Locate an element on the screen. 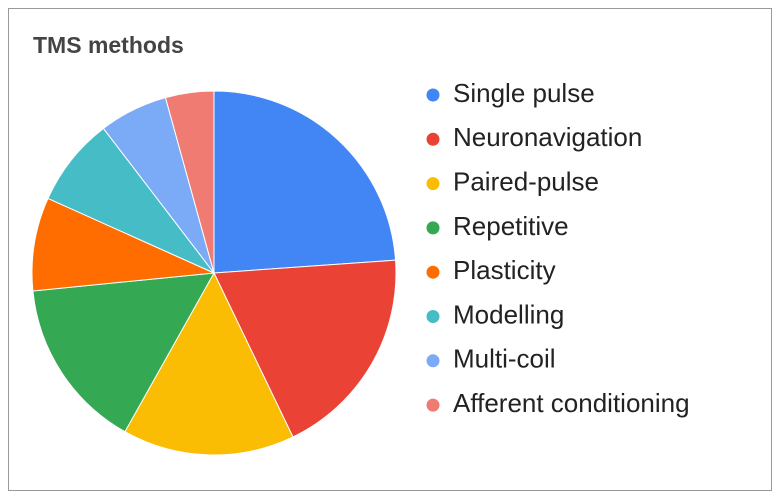  legend-label: Single pulse is located at coordinates (524, 93).